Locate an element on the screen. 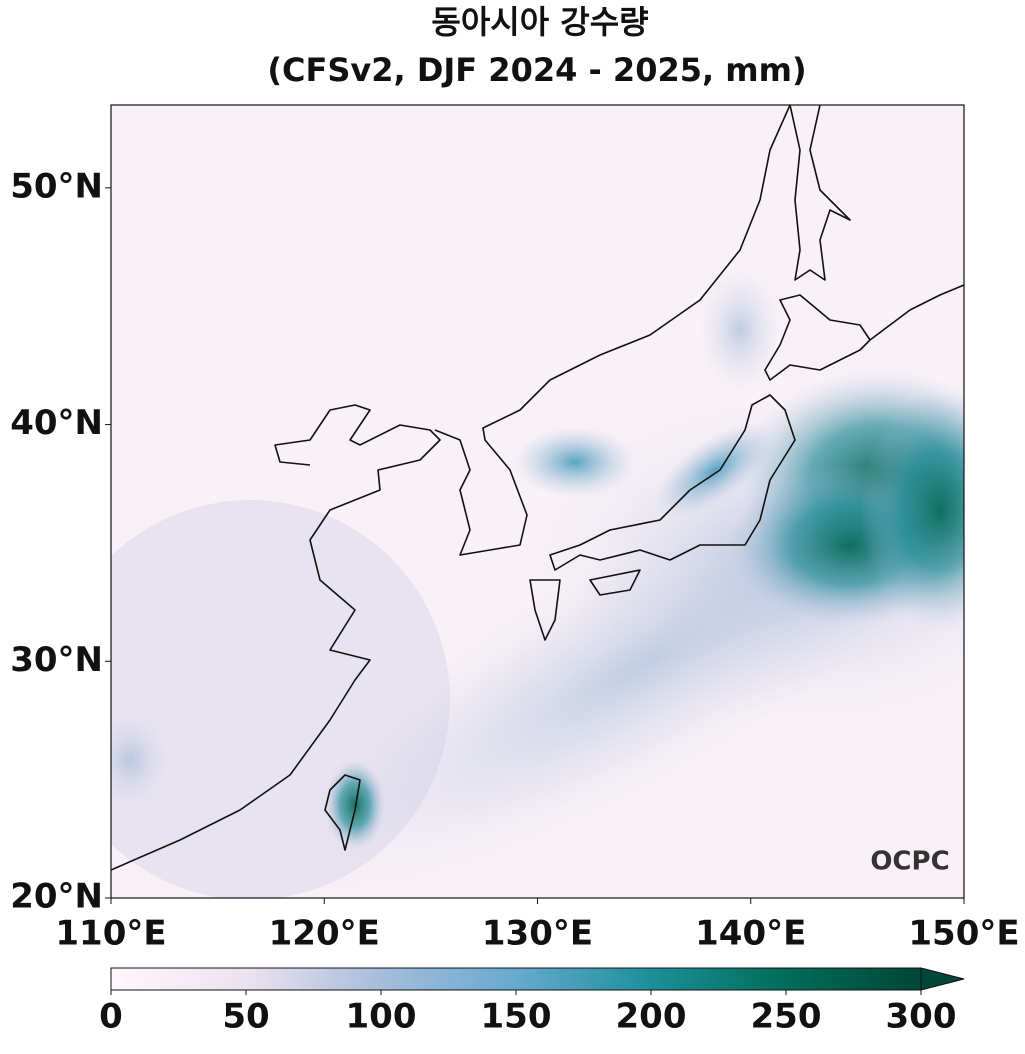 Image resolution: width=1025 pixels, height=1054 pixels. colorbar-tick-label: 300 is located at coordinates (921, 1017).